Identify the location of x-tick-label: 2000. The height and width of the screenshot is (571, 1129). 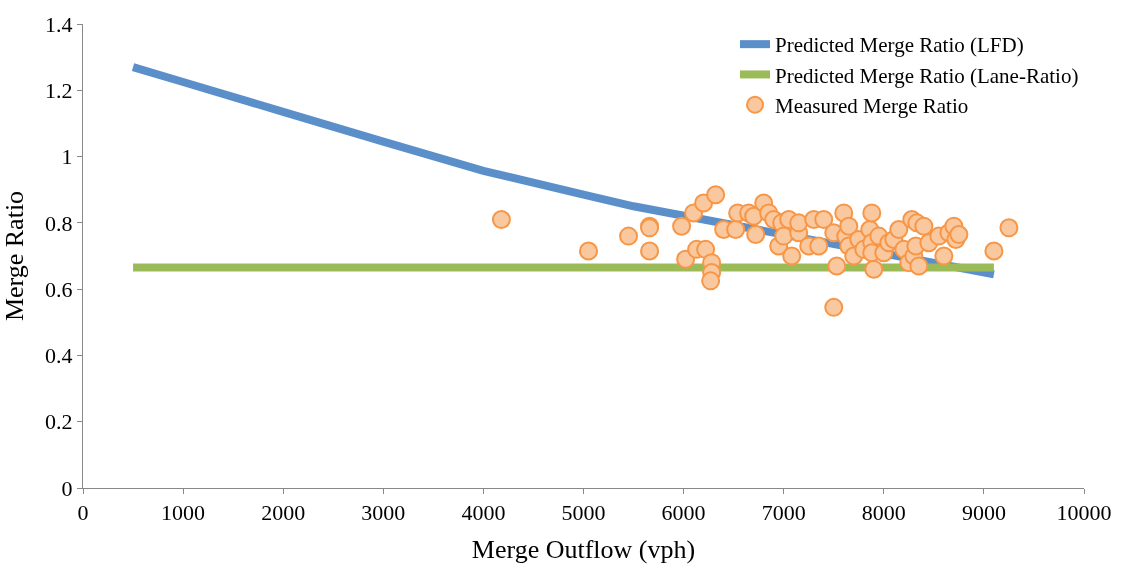
(283, 513).